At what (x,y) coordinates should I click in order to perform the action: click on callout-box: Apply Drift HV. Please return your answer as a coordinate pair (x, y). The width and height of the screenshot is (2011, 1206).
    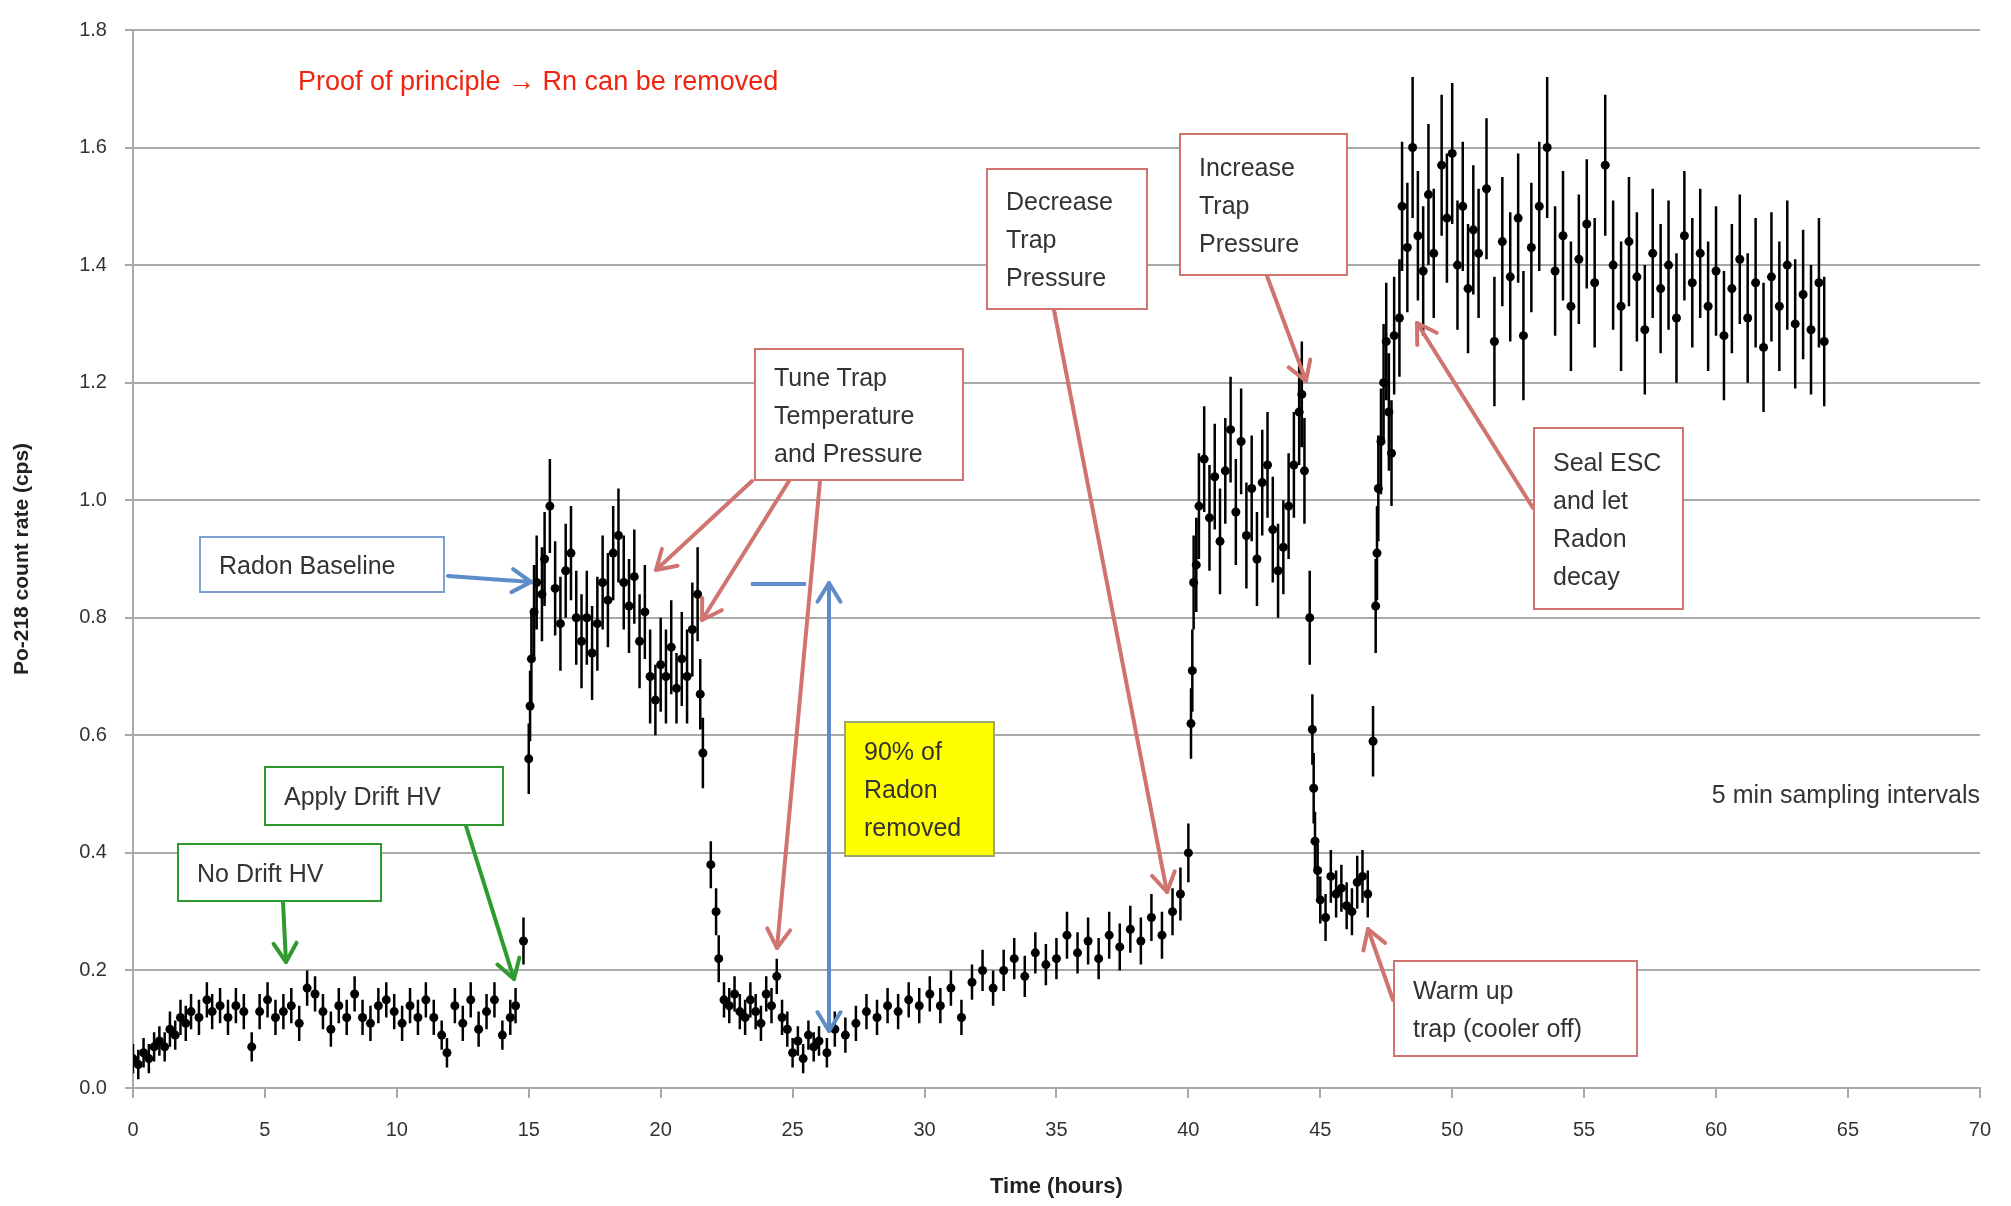
    Looking at the image, I should click on (384, 796).